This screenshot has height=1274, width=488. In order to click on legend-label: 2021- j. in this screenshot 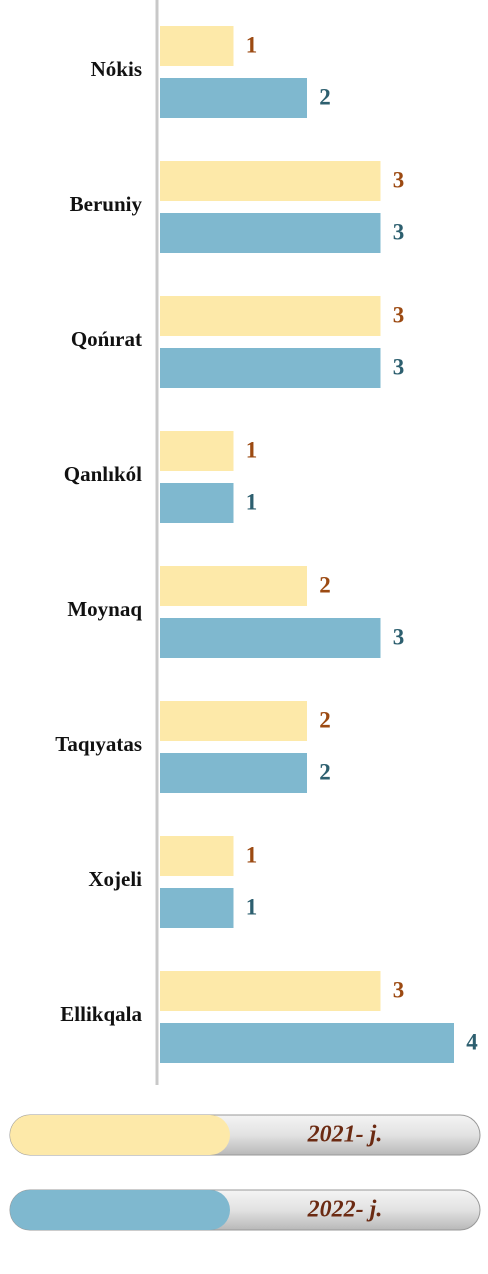, I will do `click(345, 1135)`.